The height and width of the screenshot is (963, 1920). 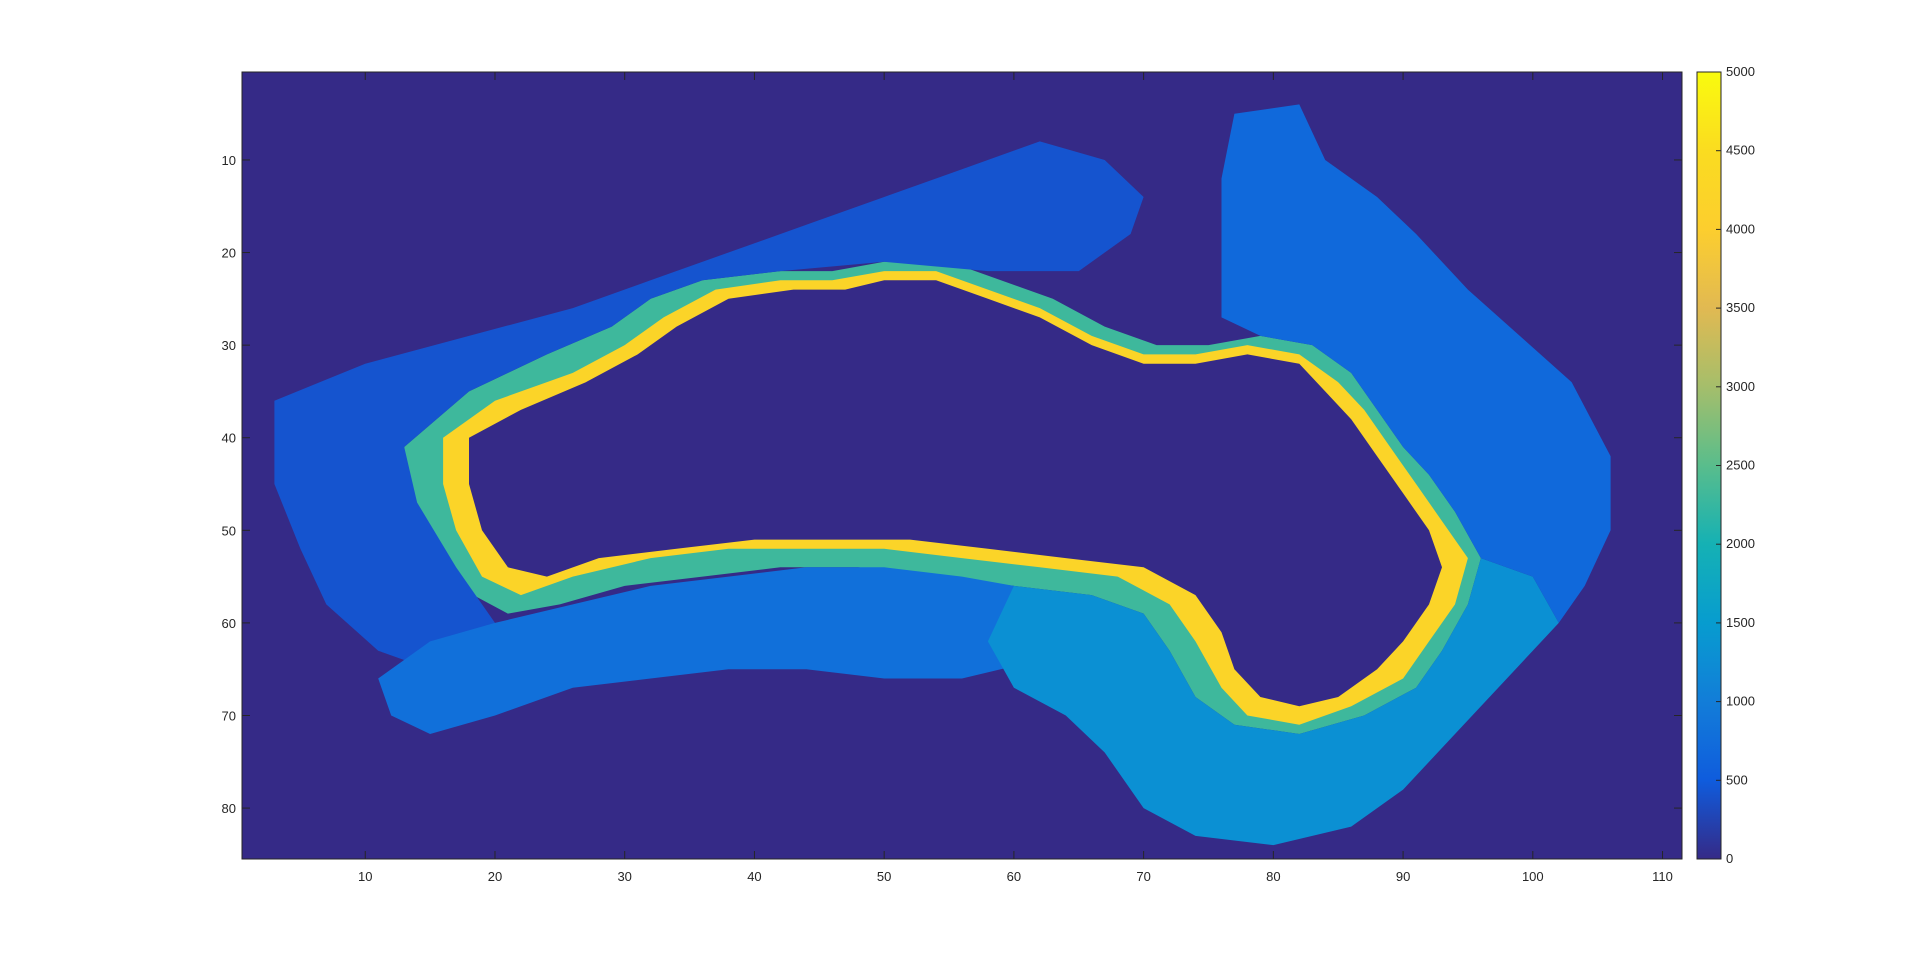 I want to click on y-tick-label: 50, so click(x=229, y=530).